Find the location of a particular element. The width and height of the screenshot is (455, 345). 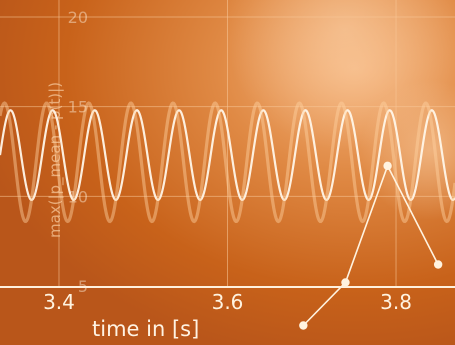

y-tick-label: 20 is located at coordinates (78, 17).